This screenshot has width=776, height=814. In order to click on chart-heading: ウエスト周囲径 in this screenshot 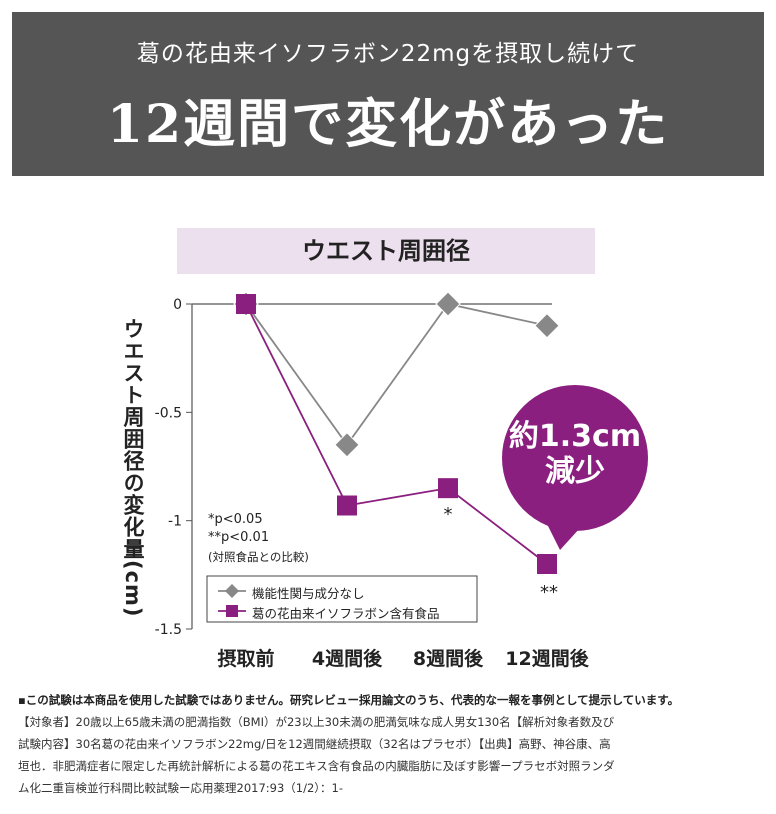, I will do `click(386, 251)`.